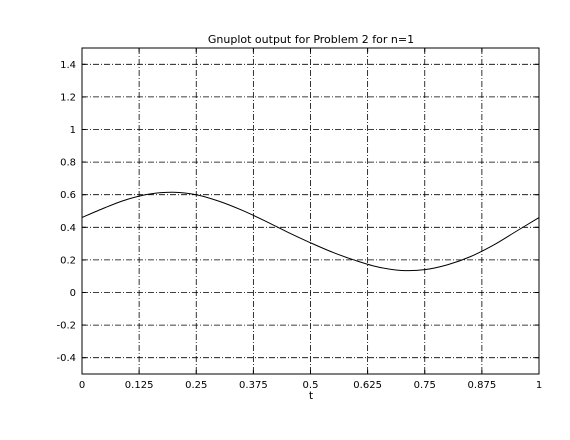 The width and height of the screenshot is (570, 440). I want to click on x-tick-label: 0.75, so click(425, 385).